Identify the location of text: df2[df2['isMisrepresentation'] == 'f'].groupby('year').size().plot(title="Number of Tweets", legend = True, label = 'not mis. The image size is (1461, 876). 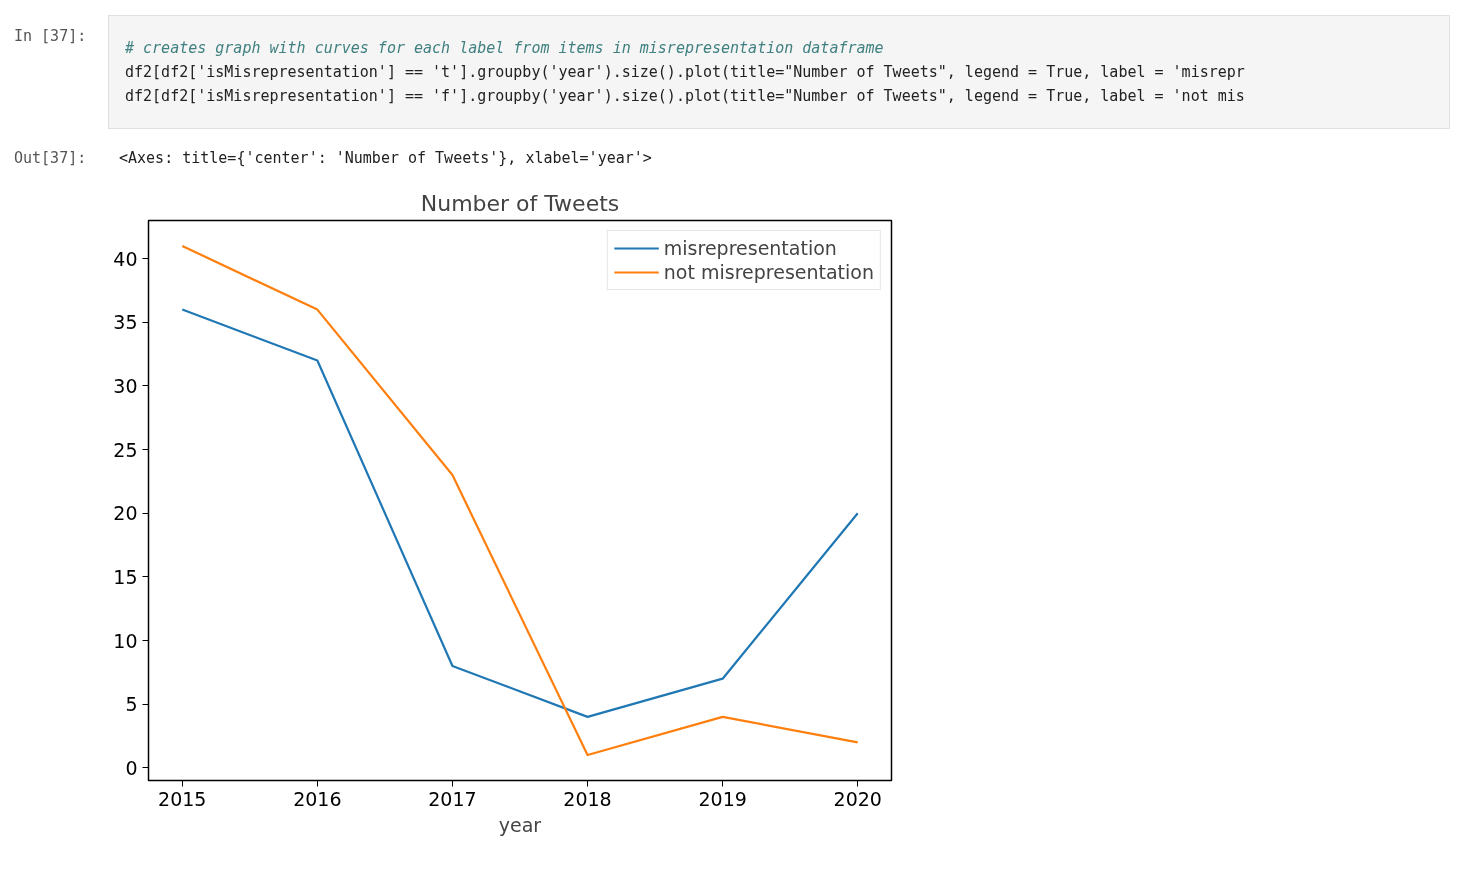
(685, 96).